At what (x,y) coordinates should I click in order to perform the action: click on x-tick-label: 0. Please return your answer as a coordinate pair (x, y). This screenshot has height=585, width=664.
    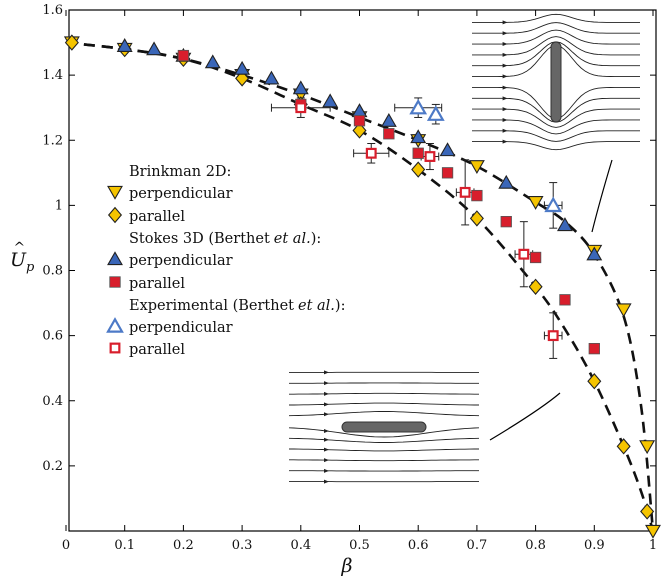
    Looking at the image, I should click on (66, 545).